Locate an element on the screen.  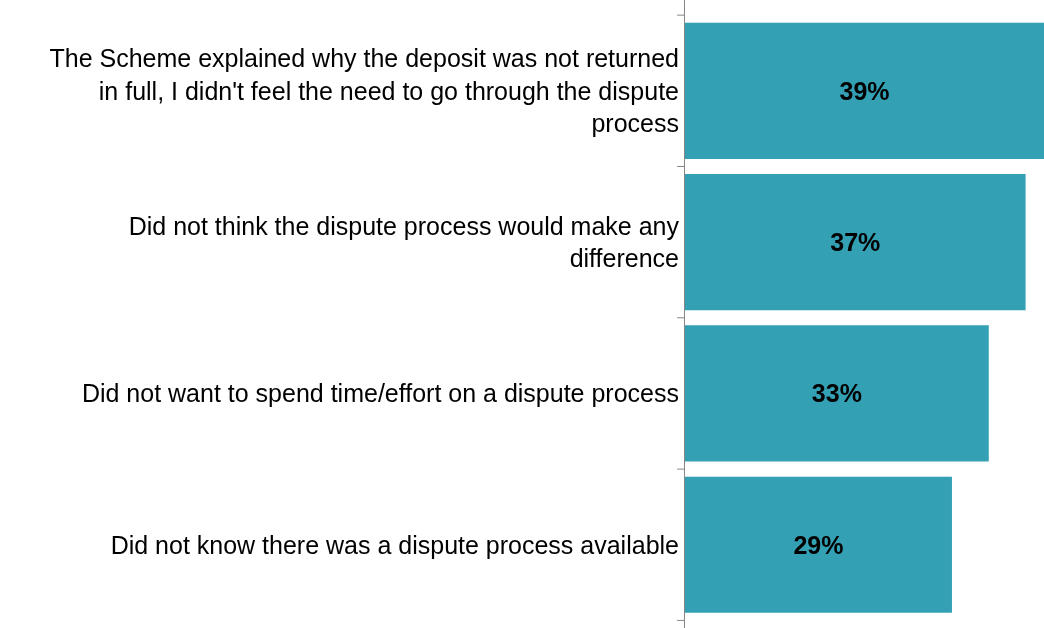
data-label: 39% is located at coordinates (864, 90).